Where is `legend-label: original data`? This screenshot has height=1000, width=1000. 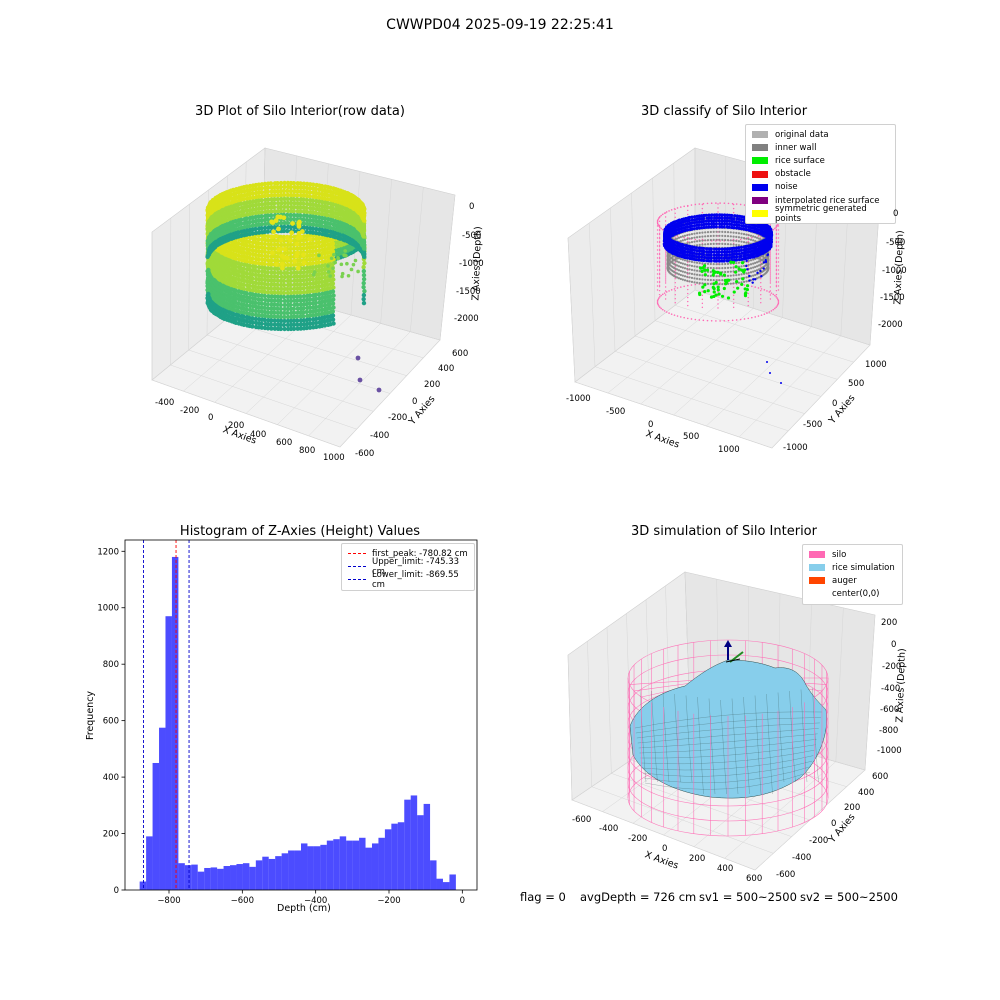
legend-label: original data is located at coordinates (802, 134).